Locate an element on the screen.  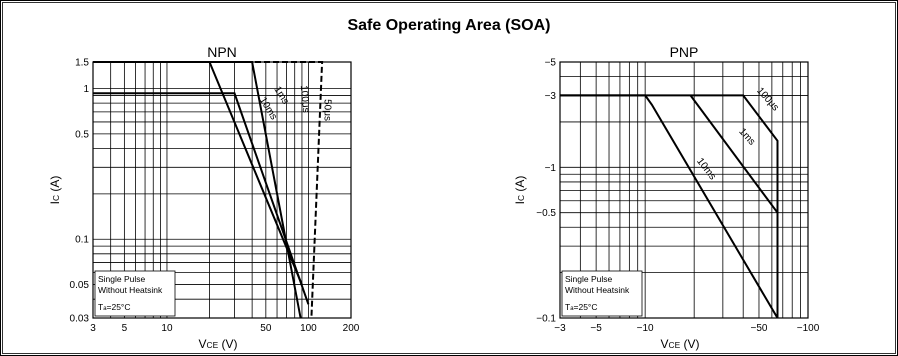
figure-title: Safe Operating Area (SOA) is located at coordinates (448, 25).